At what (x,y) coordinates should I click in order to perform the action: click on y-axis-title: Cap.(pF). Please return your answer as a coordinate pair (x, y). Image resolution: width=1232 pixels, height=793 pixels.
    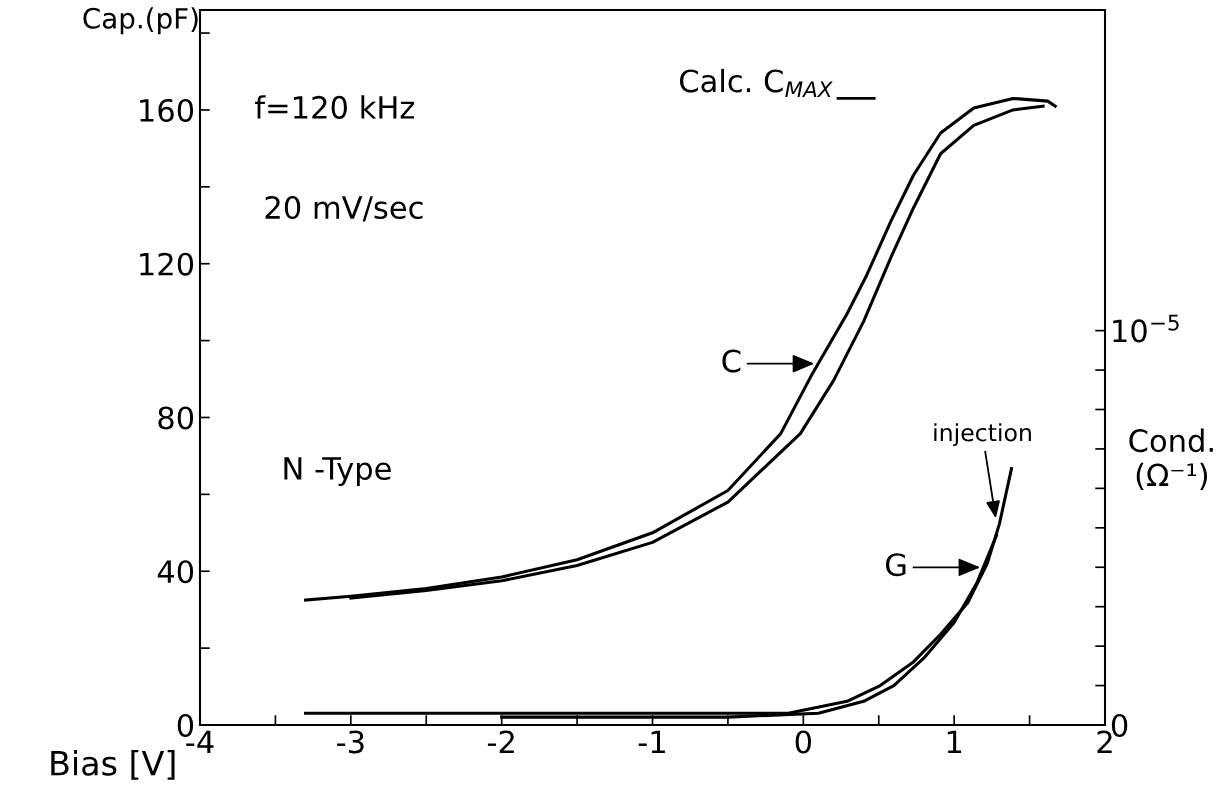
    Looking at the image, I should click on (140, 21).